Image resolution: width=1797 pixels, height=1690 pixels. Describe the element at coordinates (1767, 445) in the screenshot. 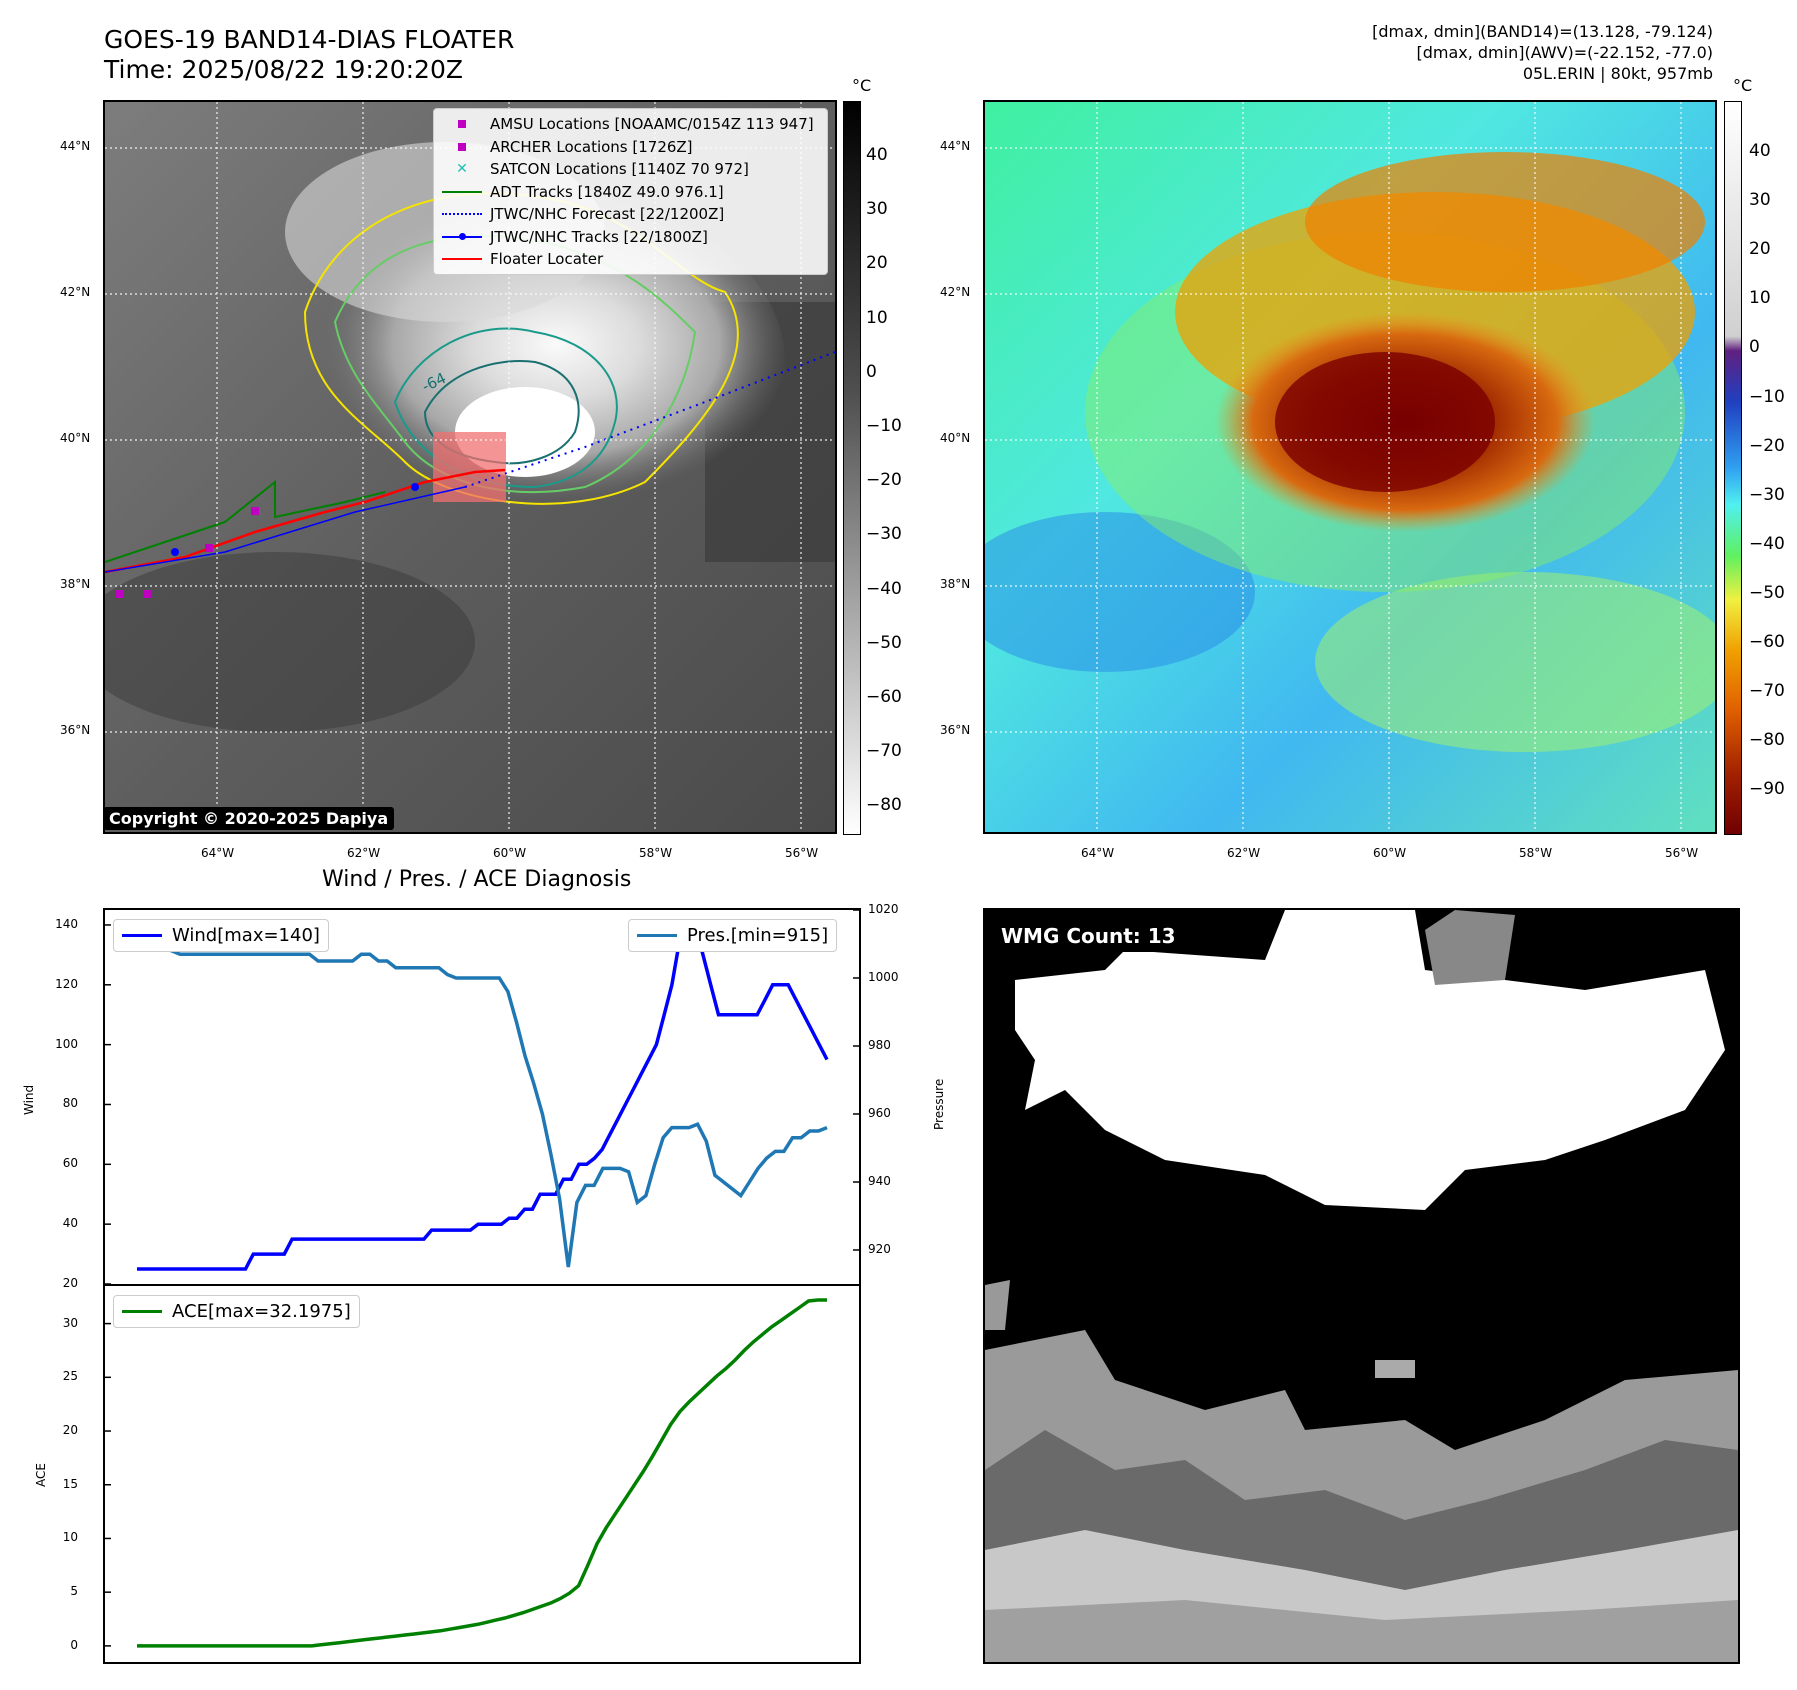

I see `color-colorbar-tick: −20` at that location.